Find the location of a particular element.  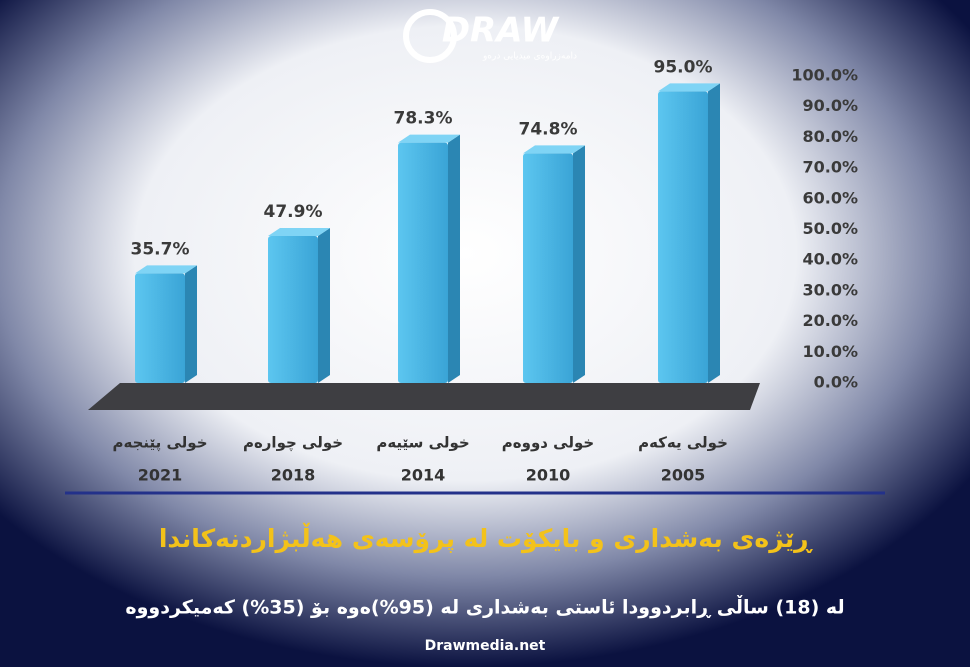

y-tick-label: 60.0% is located at coordinates (830, 197).